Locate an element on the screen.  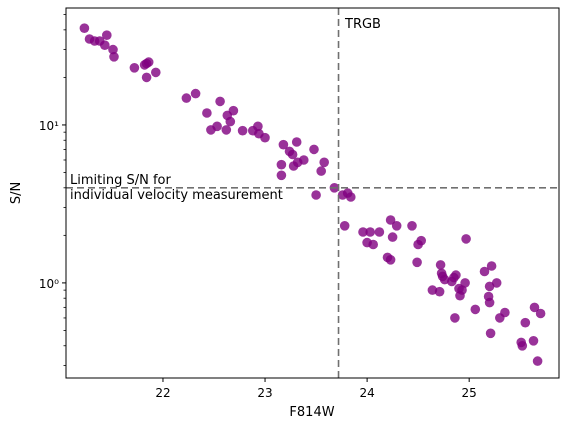
x-tick-label: 25 is located at coordinates (469, 393).